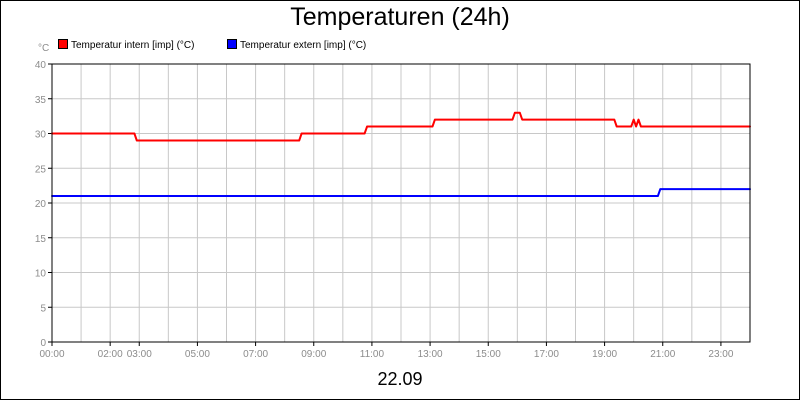 This screenshot has width=800, height=400. What do you see at coordinates (139, 354) in the screenshot?
I see `x-tick-label: 03:00` at bounding box center [139, 354].